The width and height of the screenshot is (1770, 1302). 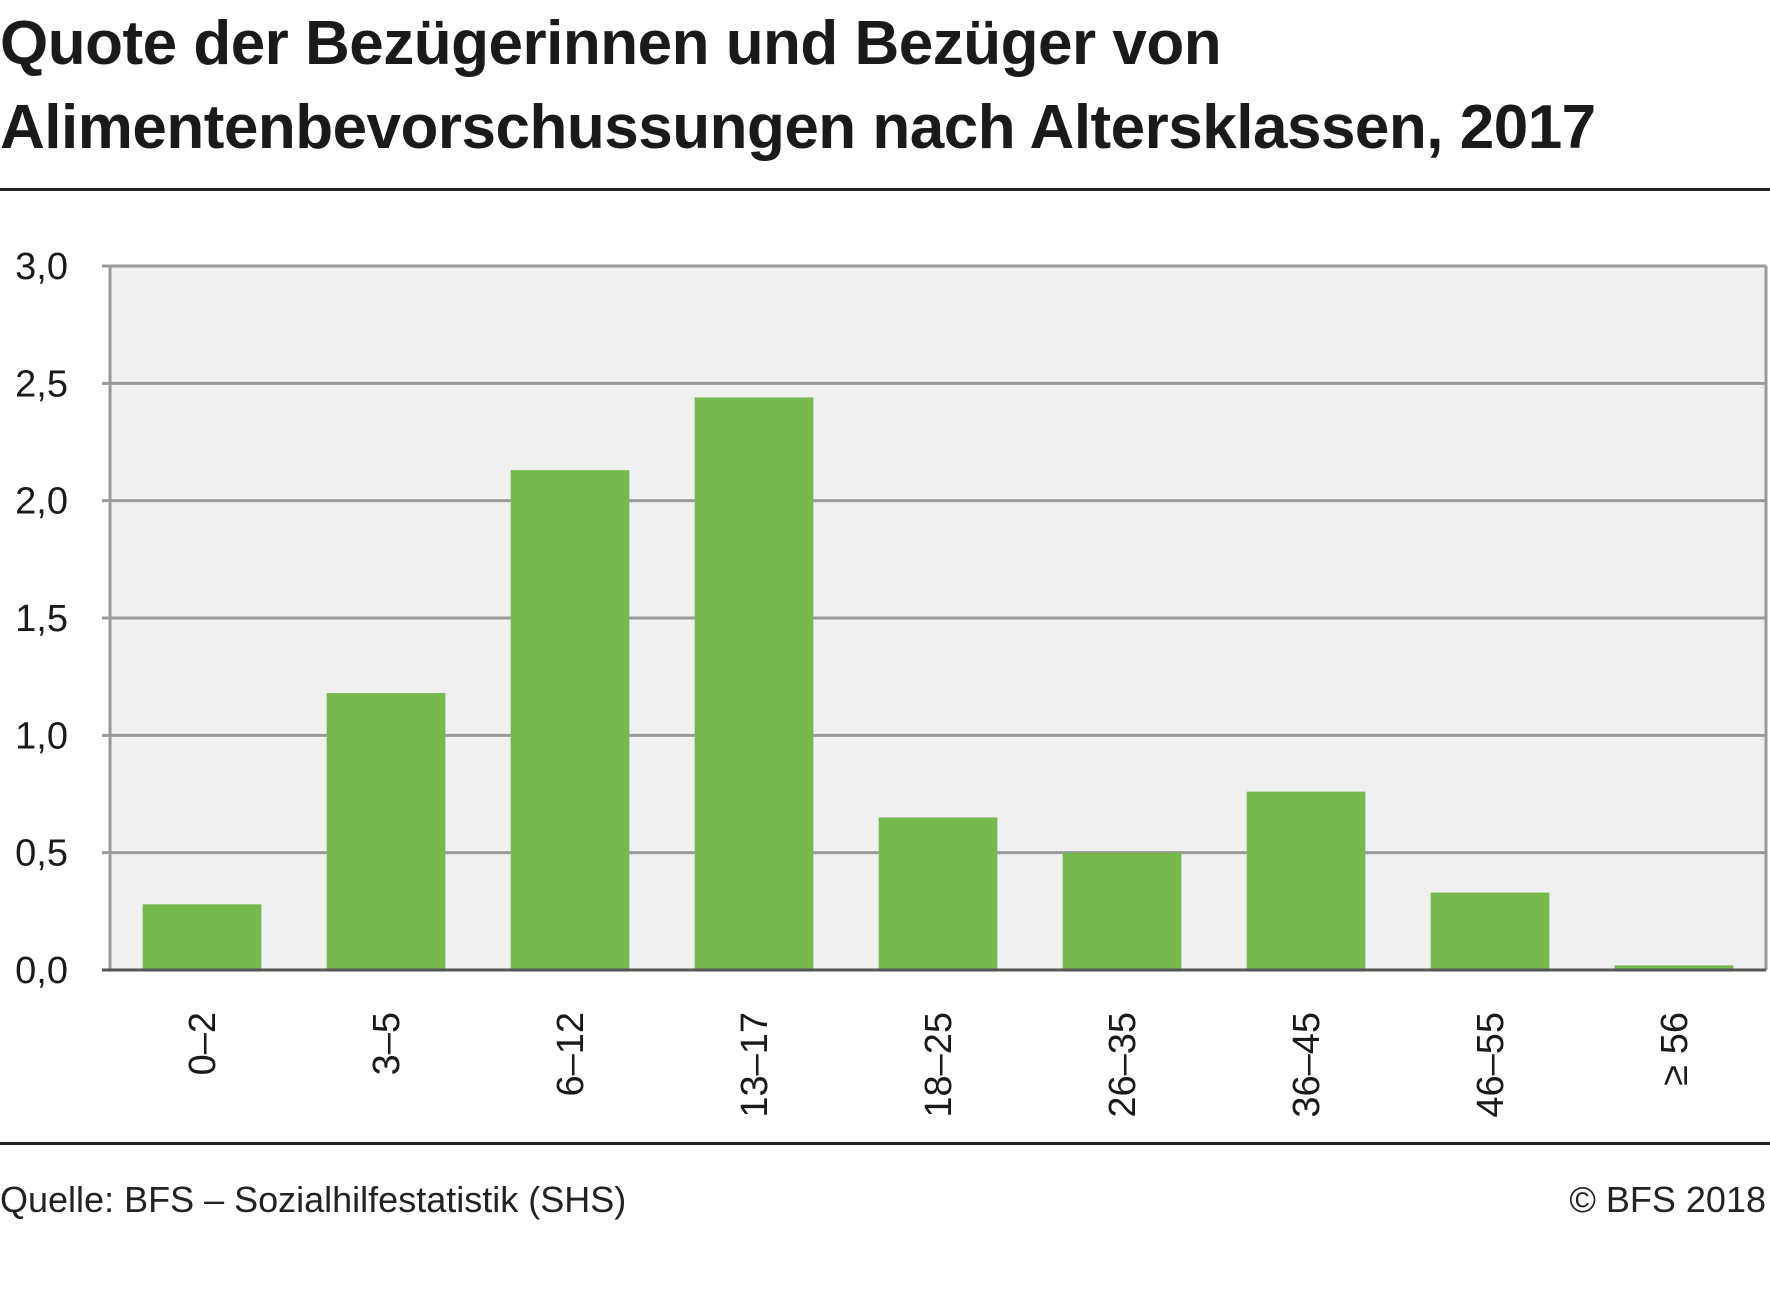 I want to click on x-tick-label: 6–12, so click(x=571, y=1054).